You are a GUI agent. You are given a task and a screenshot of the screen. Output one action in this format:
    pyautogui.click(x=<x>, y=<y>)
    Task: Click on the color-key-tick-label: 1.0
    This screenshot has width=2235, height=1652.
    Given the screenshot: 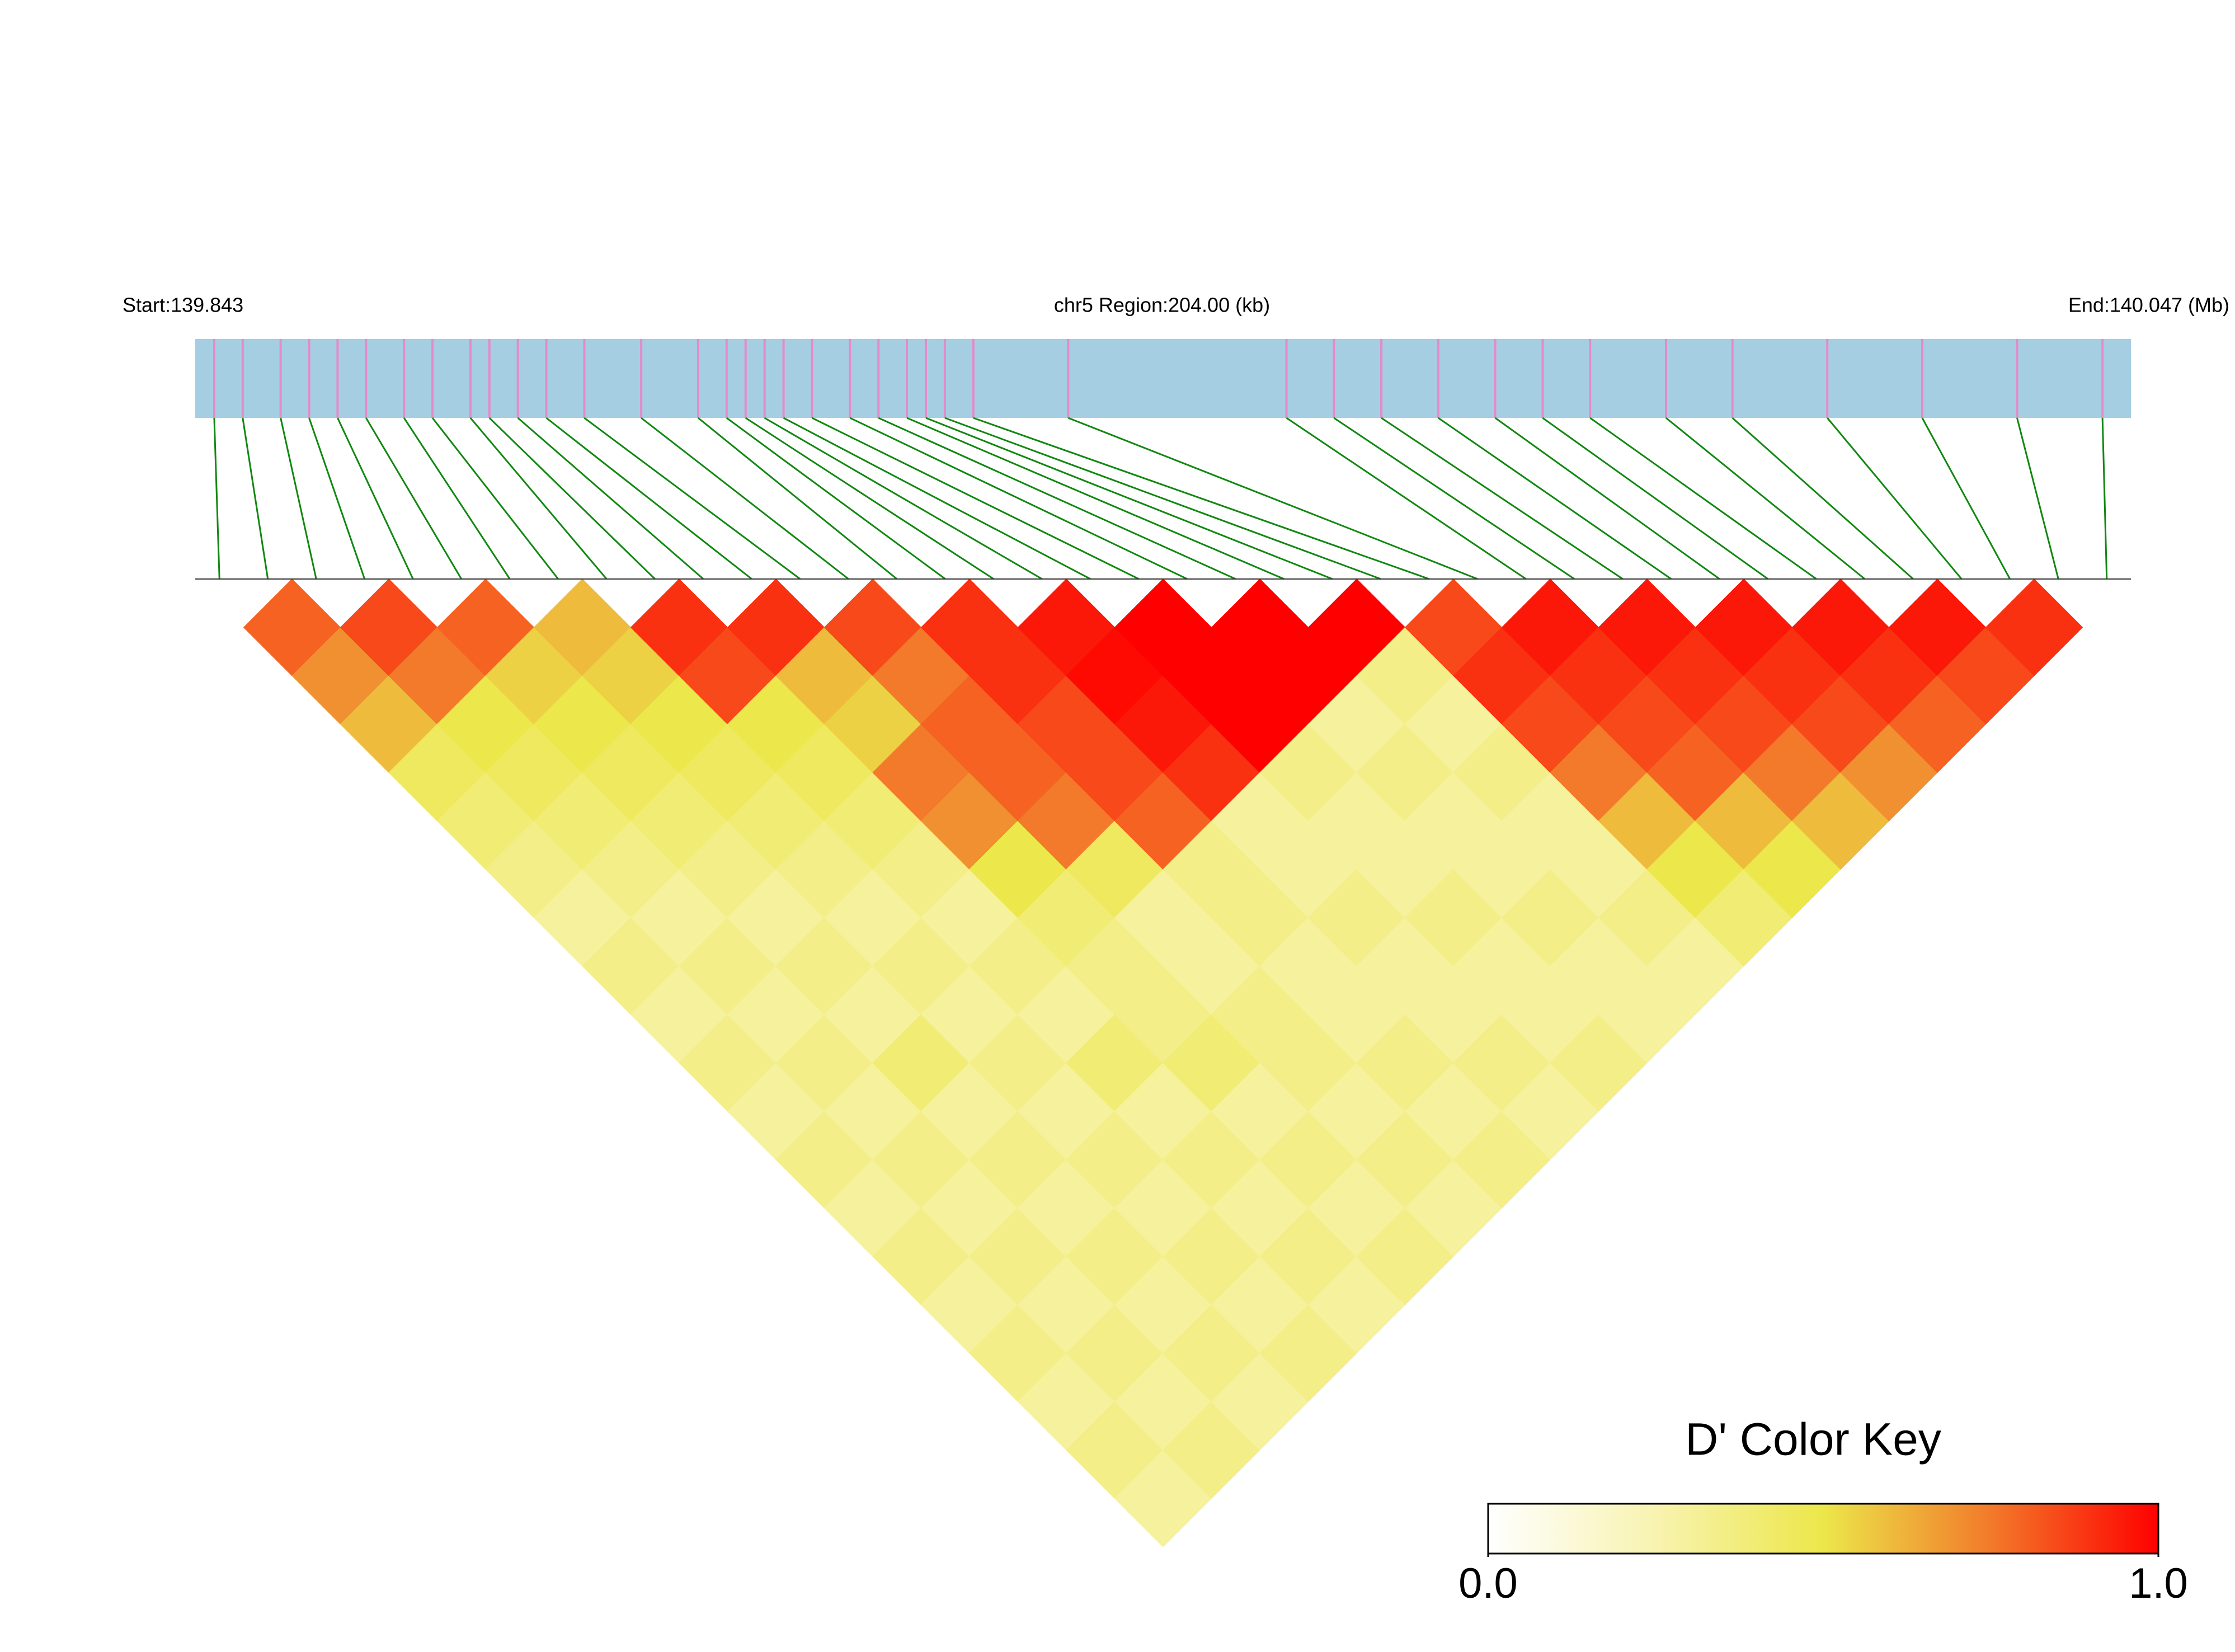 What is the action you would take?
    pyautogui.click(x=2158, y=1584)
    